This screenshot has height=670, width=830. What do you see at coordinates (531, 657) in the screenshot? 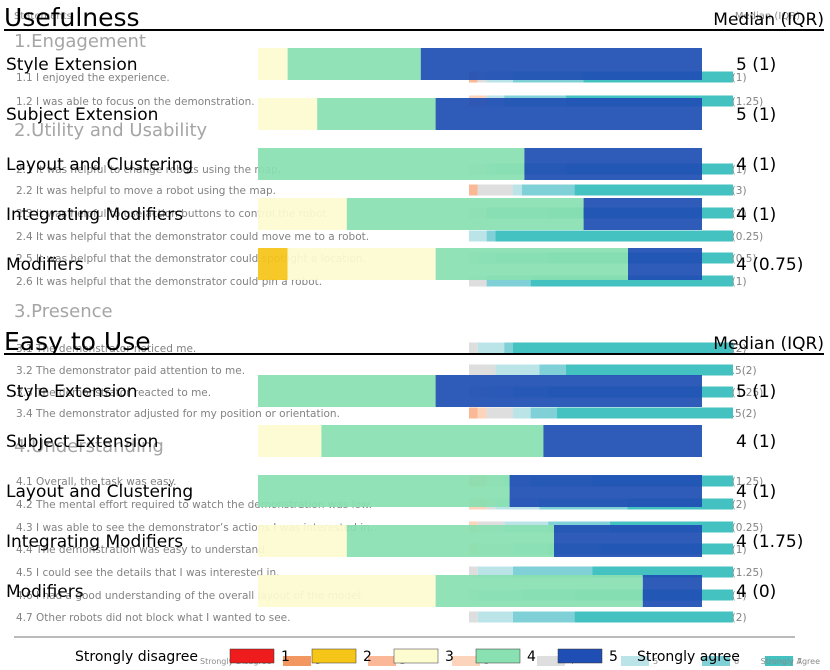
I see `legend-level-label: 4` at bounding box center [531, 657].